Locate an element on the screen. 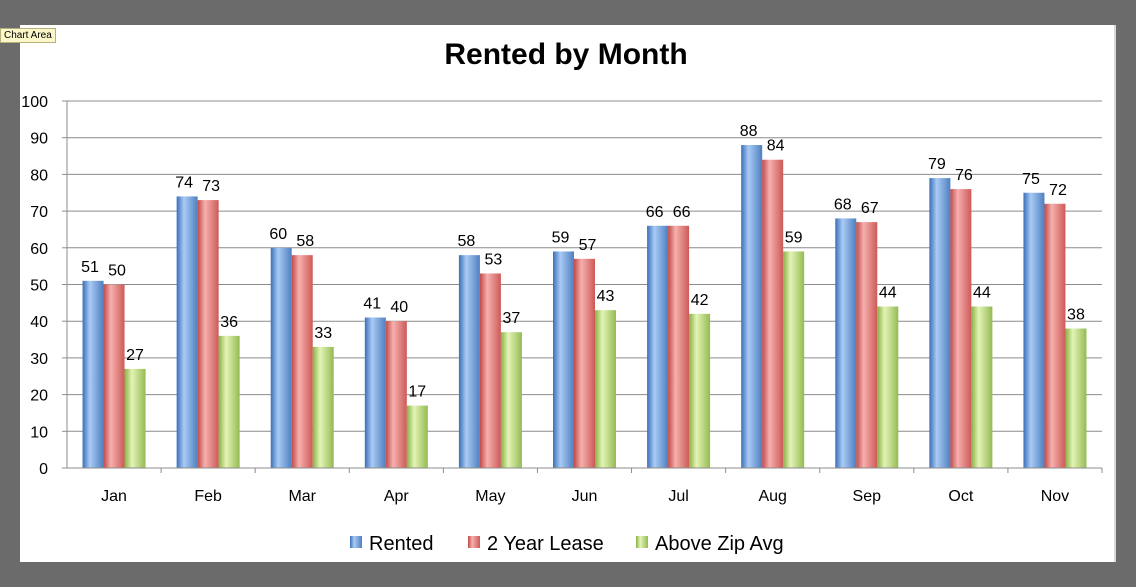 The width and height of the screenshot is (1136, 587). bar-above-zip-avg-may is located at coordinates (511, 400).